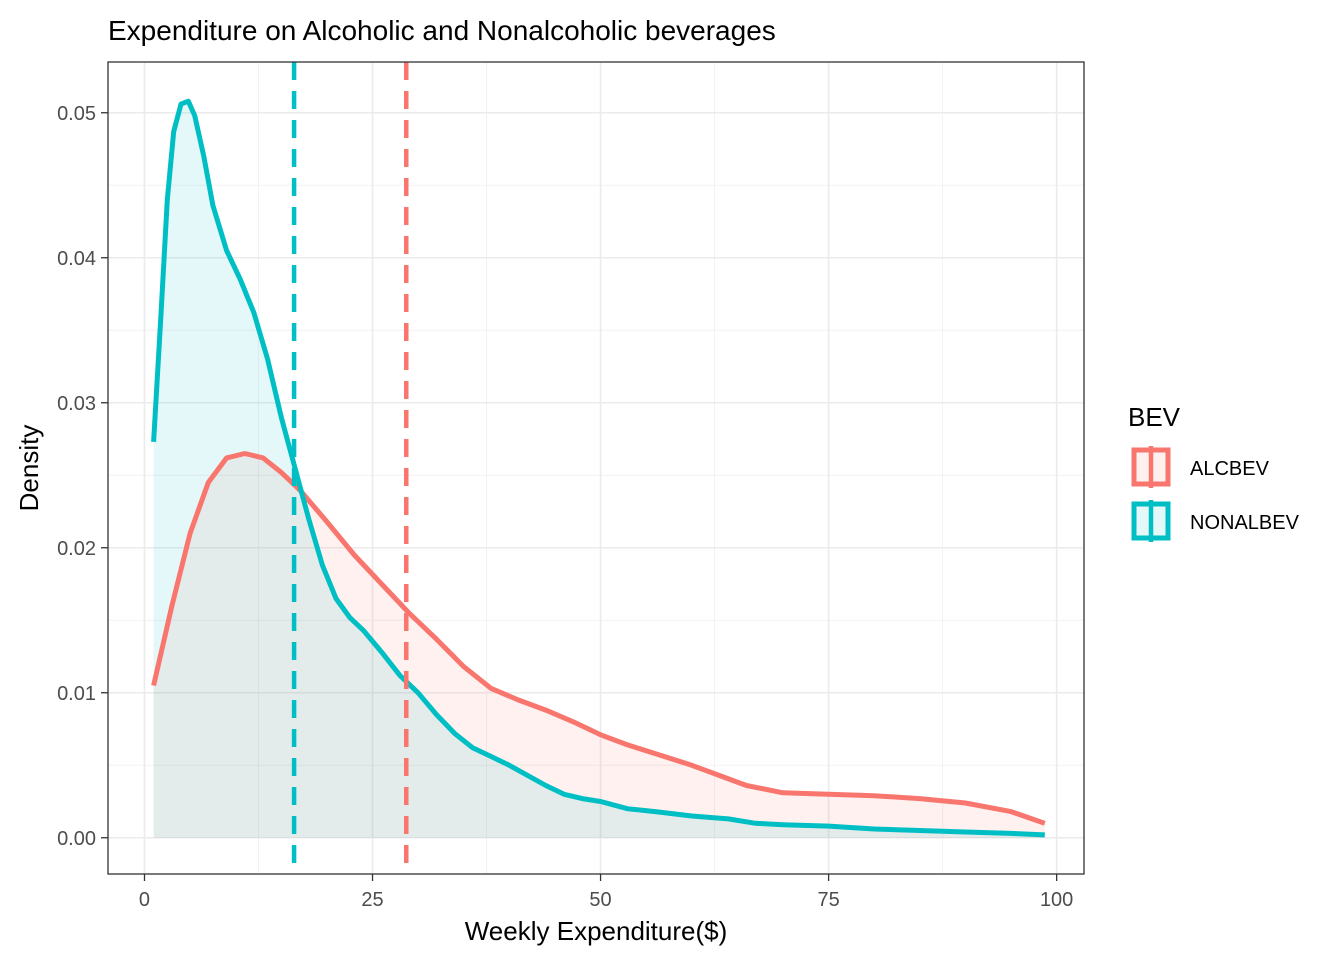 Image resolution: width=1344 pixels, height=960 pixels. What do you see at coordinates (144, 900) in the screenshot?
I see `x-tick-label: 0` at bounding box center [144, 900].